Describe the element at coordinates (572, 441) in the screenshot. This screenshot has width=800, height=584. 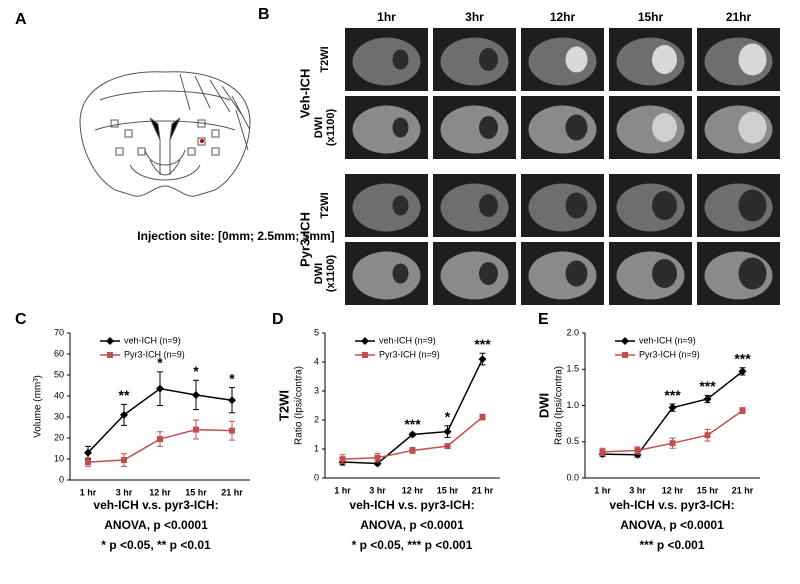
I see `y-tick-label: 0.5` at that location.